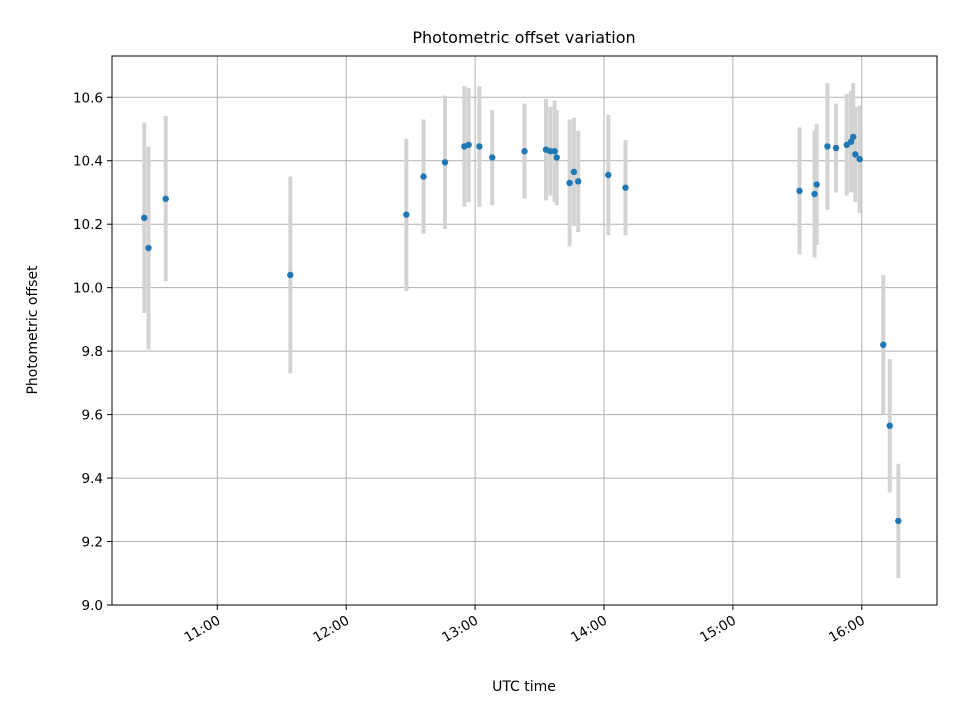 The image size is (960, 720). I want to click on y-tick-label: 10.2, so click(88, 225).